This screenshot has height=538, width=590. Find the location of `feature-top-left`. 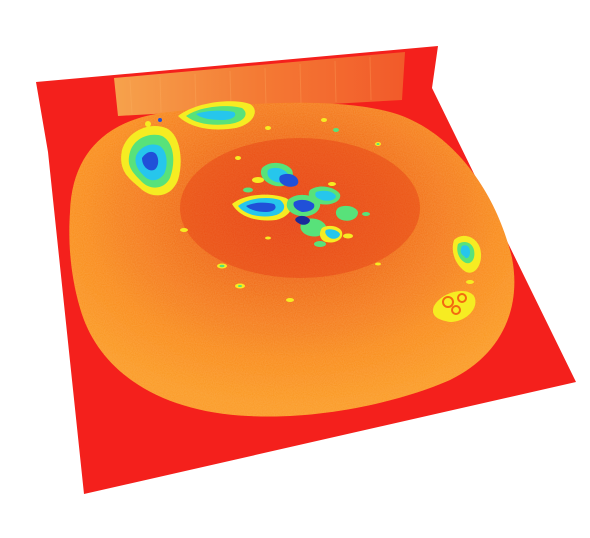

feature-top-left is located at coordinates (188, 148).